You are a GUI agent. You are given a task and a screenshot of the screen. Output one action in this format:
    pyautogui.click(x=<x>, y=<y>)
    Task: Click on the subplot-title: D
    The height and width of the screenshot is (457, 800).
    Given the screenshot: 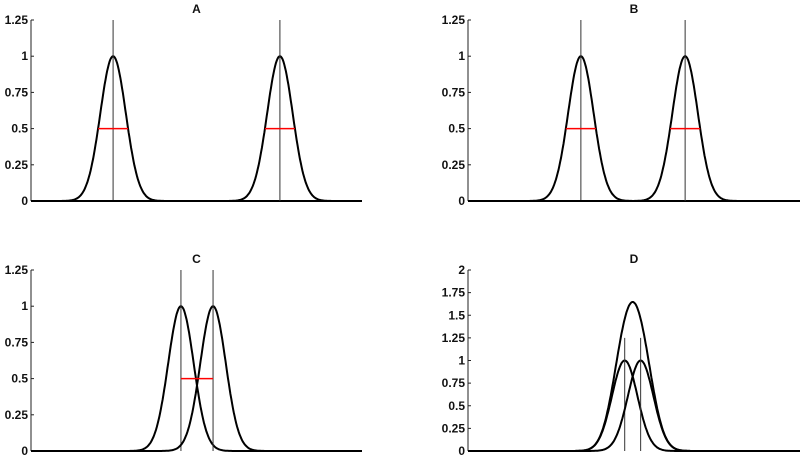 What is the action you would take?
    pyautogui.click(x=634, y=259)
    